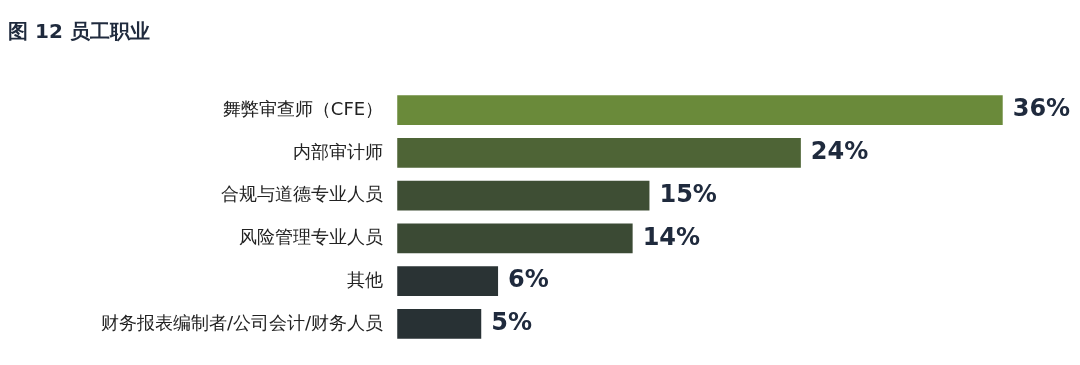 This screenshot has width=1080, height=365. What do you see at coordinates (302, 194) in the screenshot?
I see `y-tick-label: 合规与道德专业人员` at bounding box center [302, 194].